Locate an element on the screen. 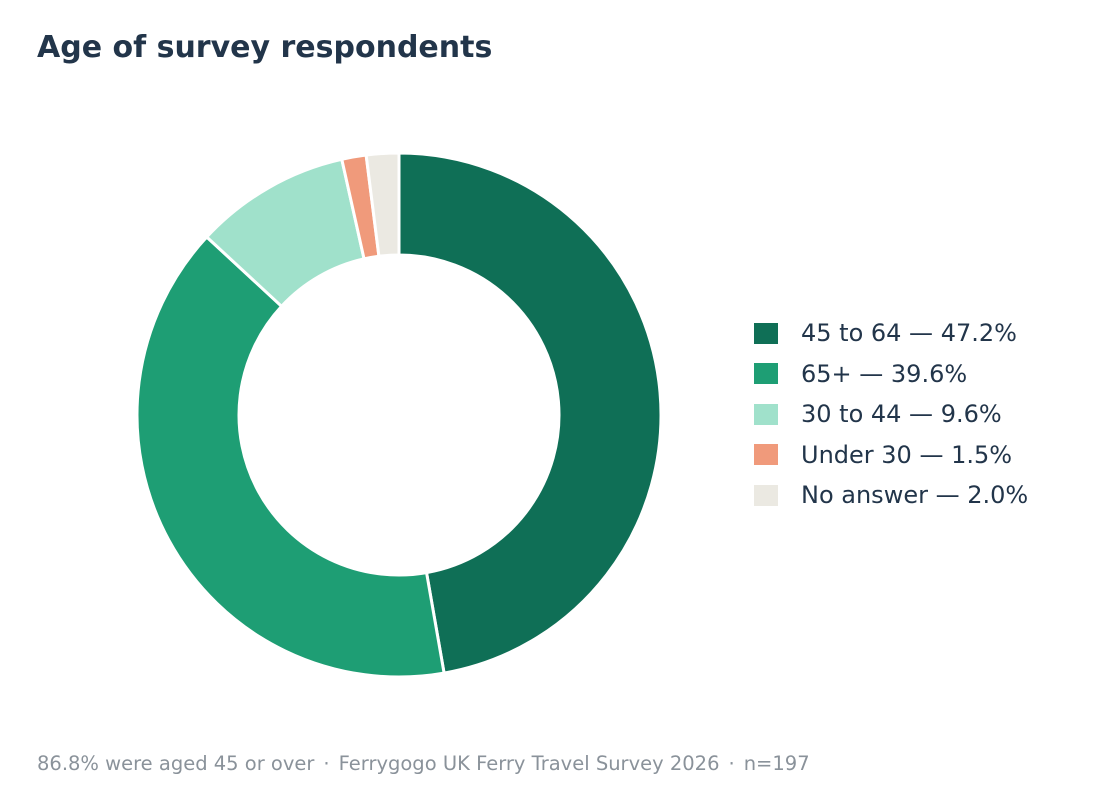 The height and width of the screenshot is (812, 1095). chart-title: Age of survey respondents is located at coordinates (265, 47).